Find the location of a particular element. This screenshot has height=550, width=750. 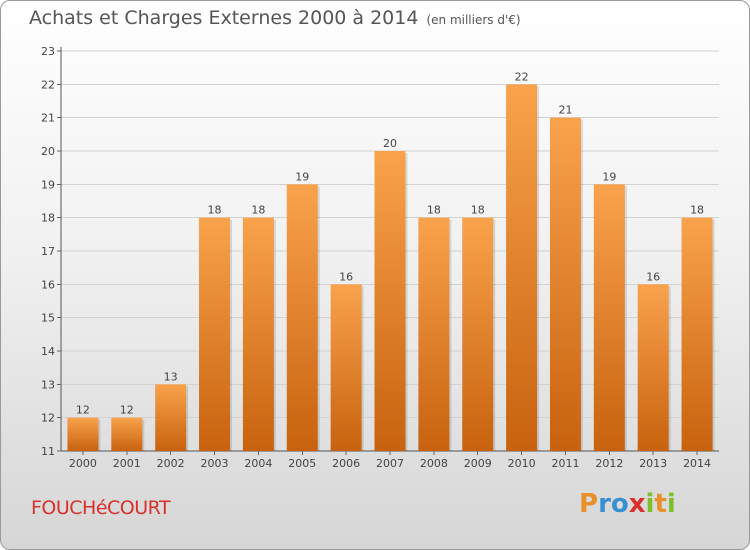

x-tick-label: 2003 is located at coordinates (215, 463).